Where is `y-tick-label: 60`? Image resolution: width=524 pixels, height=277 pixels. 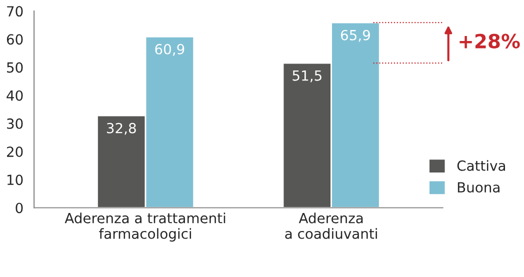 y-tick-label: 60 is located at coordinates (14, 39).